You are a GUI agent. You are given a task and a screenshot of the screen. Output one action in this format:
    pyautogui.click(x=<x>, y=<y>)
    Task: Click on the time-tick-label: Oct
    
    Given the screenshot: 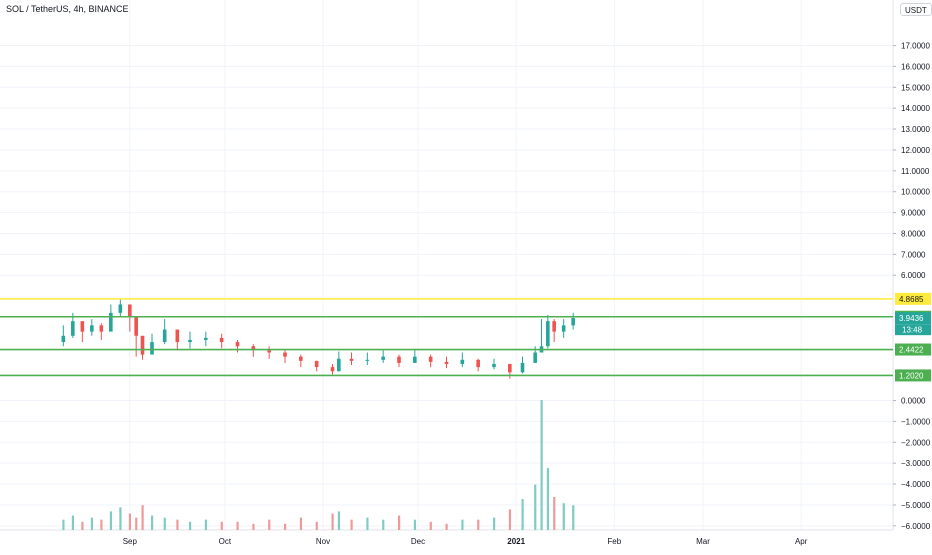 What is the action you would take?
    pyautogui.click(x=225, y=541)
    